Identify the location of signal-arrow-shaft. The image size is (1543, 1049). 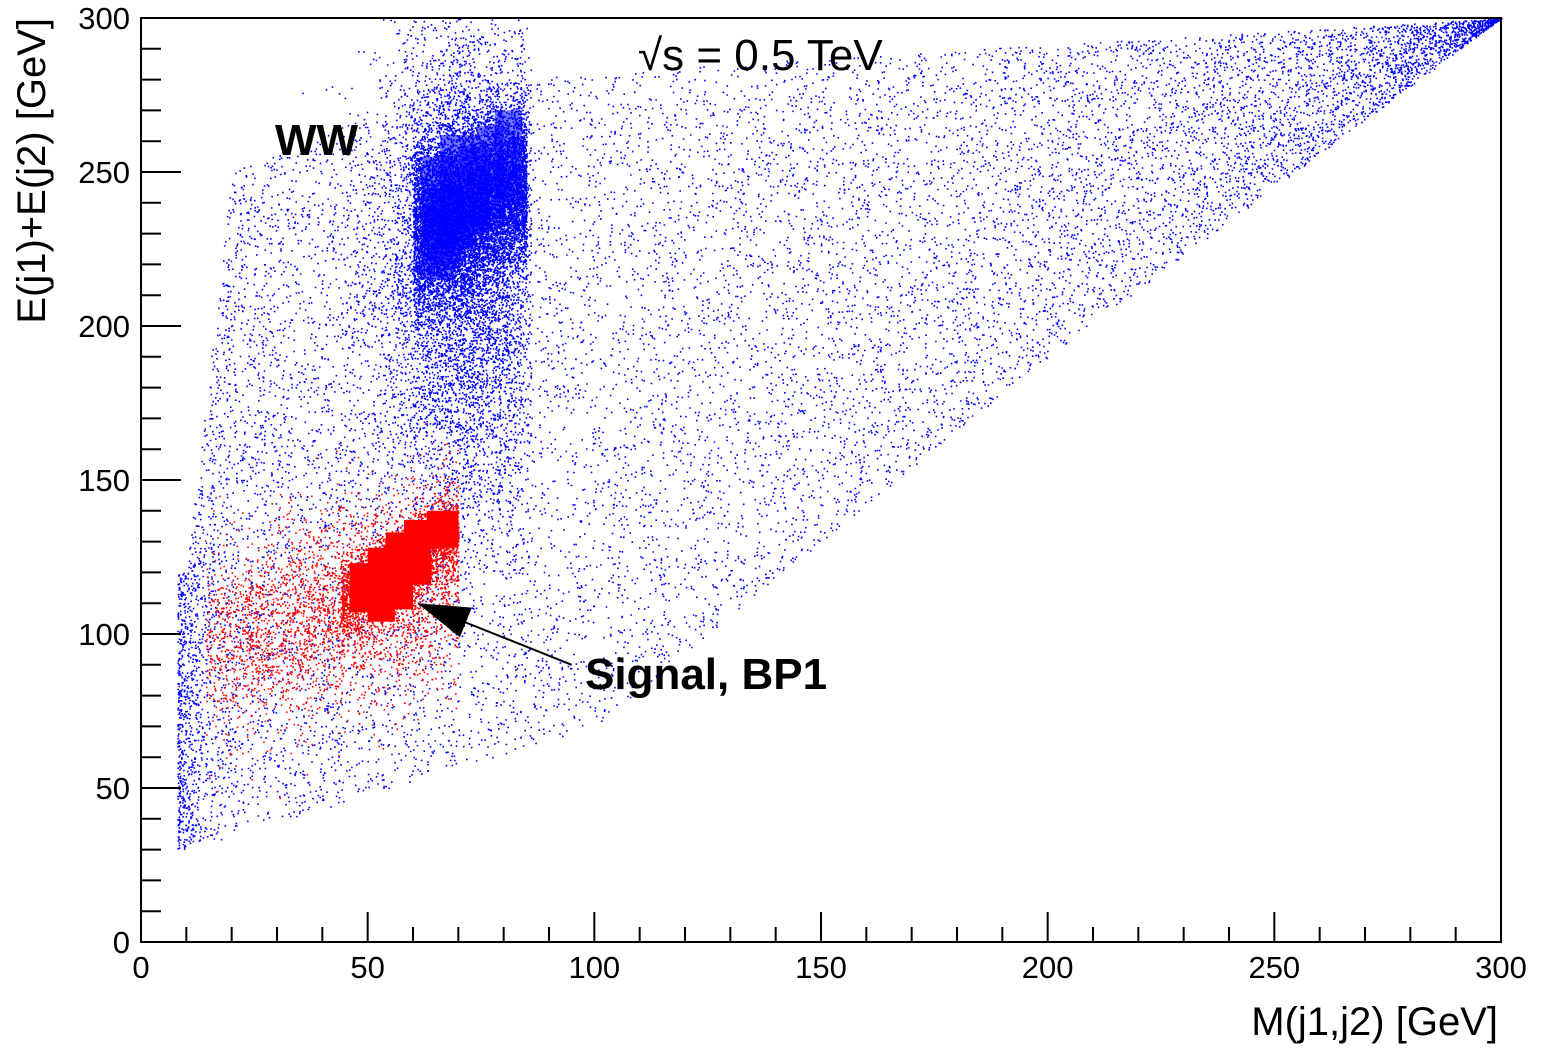
(519, 643).